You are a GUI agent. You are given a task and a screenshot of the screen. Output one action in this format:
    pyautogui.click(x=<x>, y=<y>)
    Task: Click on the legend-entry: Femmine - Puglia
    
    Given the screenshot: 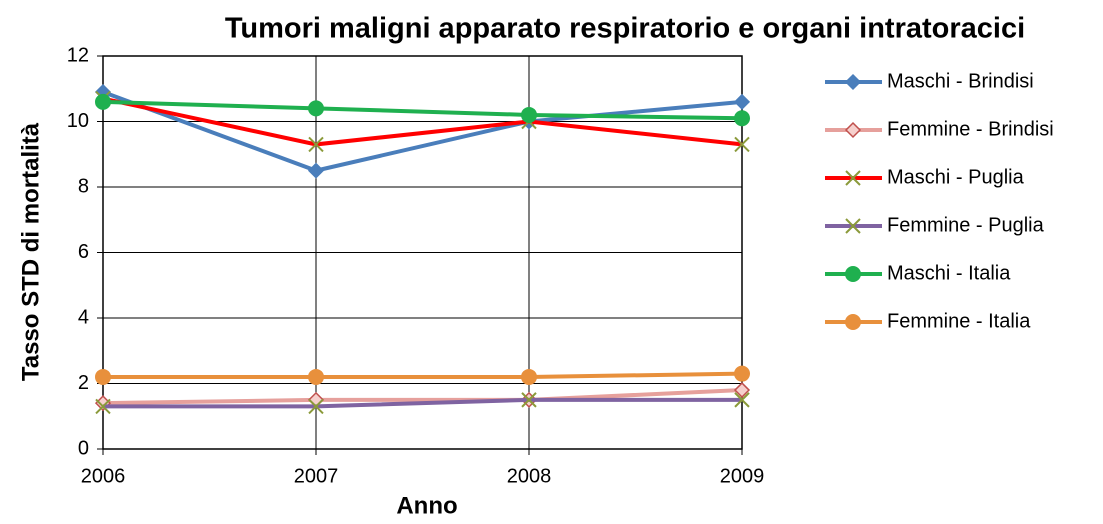 What is the action you would take?
    pyautogui.click(x=935, y=225)
    